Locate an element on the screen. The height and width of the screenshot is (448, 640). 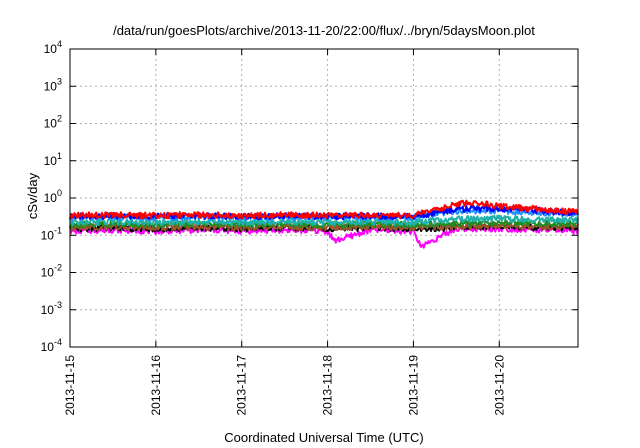
x-axis-label: Coordinated Universal Time (UTC) is located at coordinates (323, 437).